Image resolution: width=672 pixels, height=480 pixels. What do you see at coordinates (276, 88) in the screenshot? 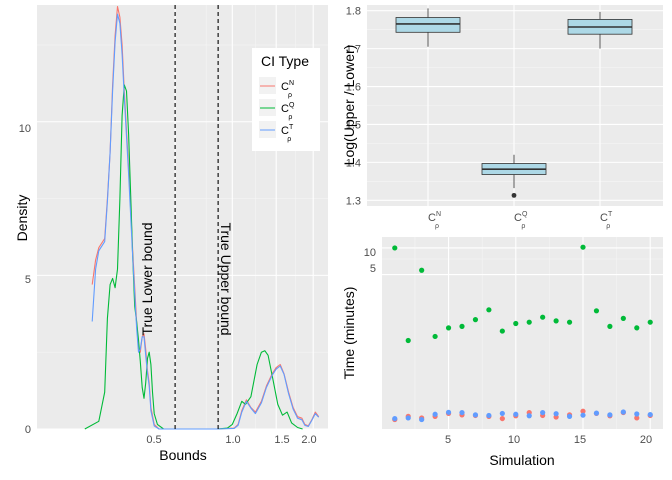
I see `legend-entry: CN ρ` at bounding box center [276, 88].